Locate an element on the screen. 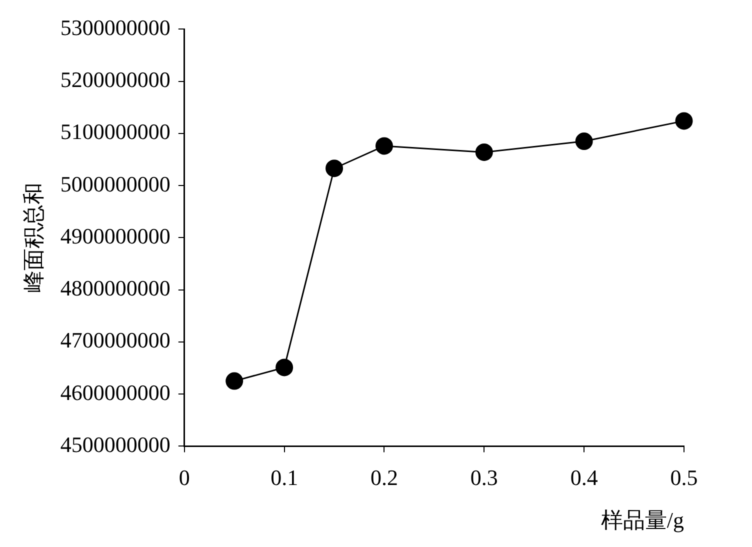 This screenshot has width=752, height=547. x-tick-label: 0.4 is located at coordinates (584, 477).